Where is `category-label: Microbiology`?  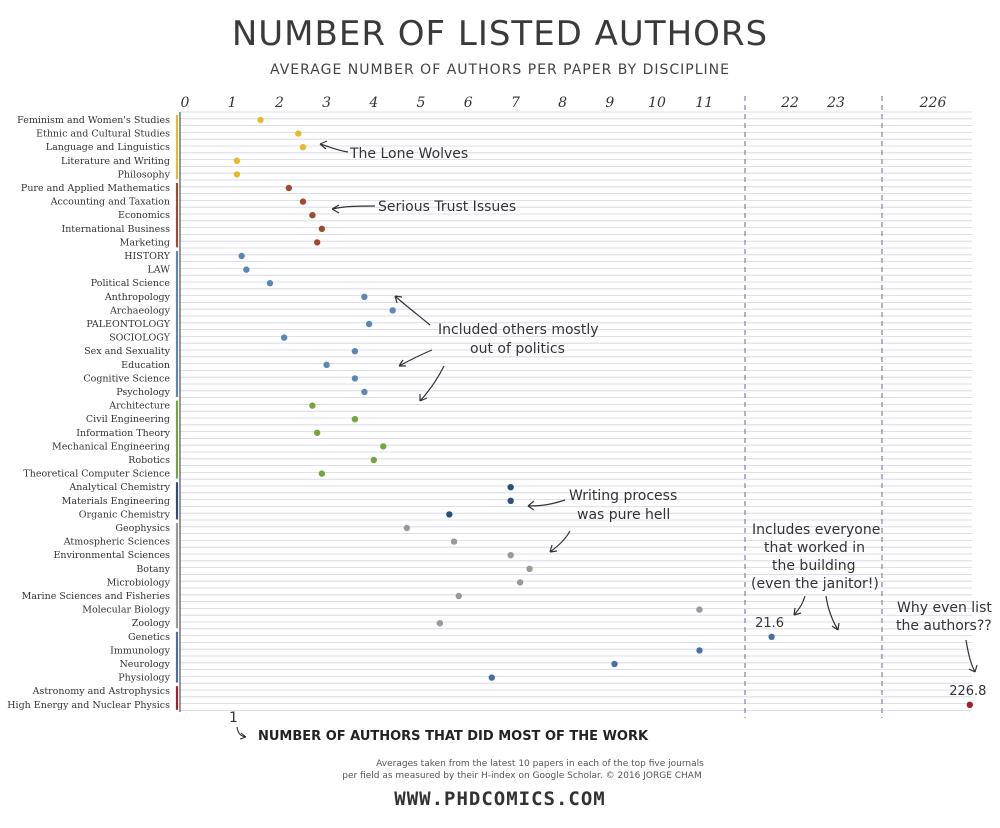
category-label: Microbiology is located at coordinates (139, 582).